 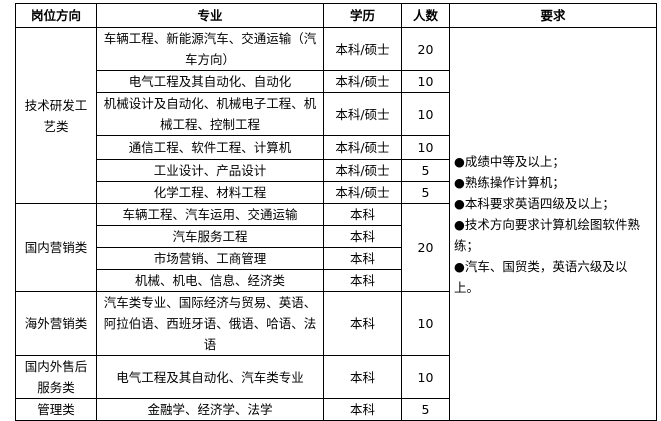 I want to click on major-cell: 机械、机电、信息、经济类, so click(x=210, y=280).